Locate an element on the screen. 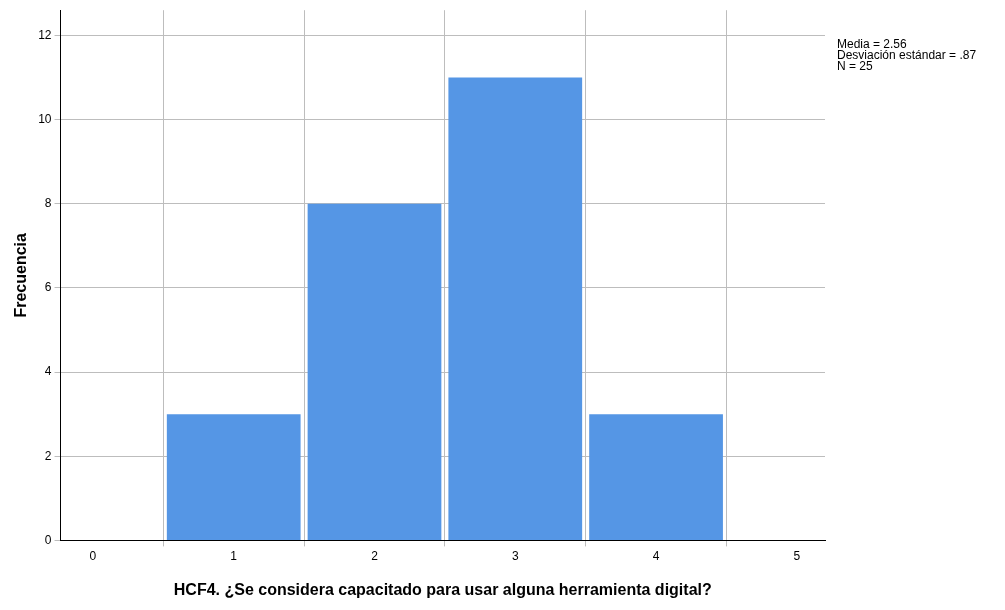  x-axis-title: HCF4. ¿Se considera capacitado para usar alguna herramienta digital? is located at coordinates (442, 589).